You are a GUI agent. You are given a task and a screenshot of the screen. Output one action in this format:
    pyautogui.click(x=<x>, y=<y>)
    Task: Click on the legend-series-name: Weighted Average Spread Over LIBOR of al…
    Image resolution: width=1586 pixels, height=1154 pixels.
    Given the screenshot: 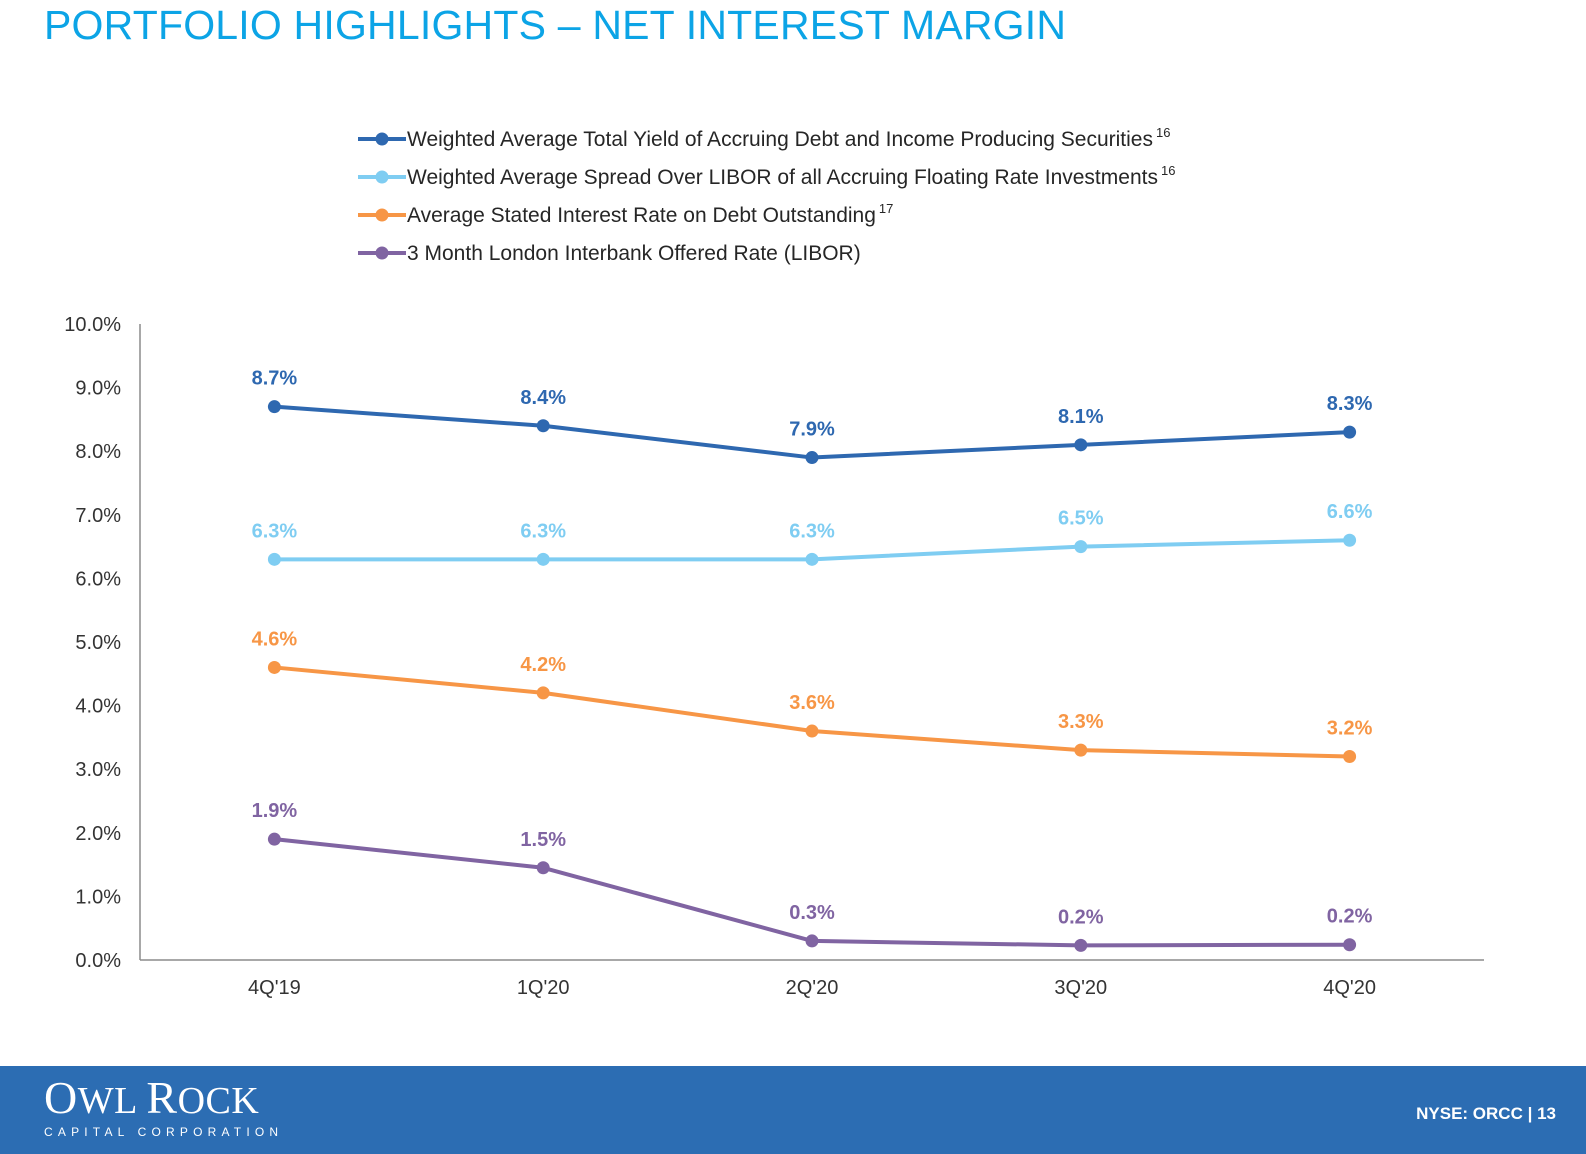 What is the action you would take?
    pyautogui.click(x=782, y=177)
    